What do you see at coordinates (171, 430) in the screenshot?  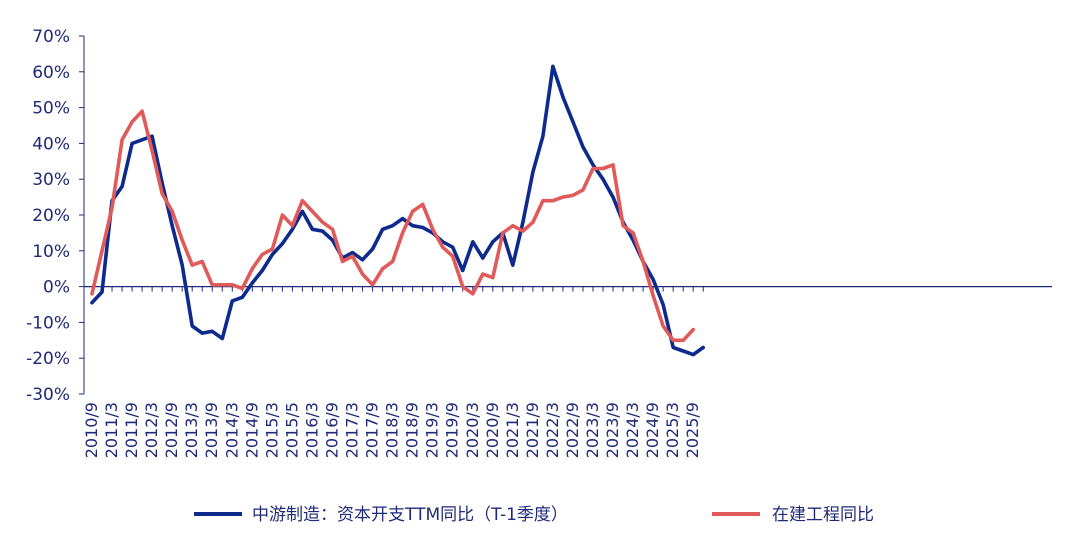 I see `x-tick-label: 2012/9` at bounding box center [171, 430].